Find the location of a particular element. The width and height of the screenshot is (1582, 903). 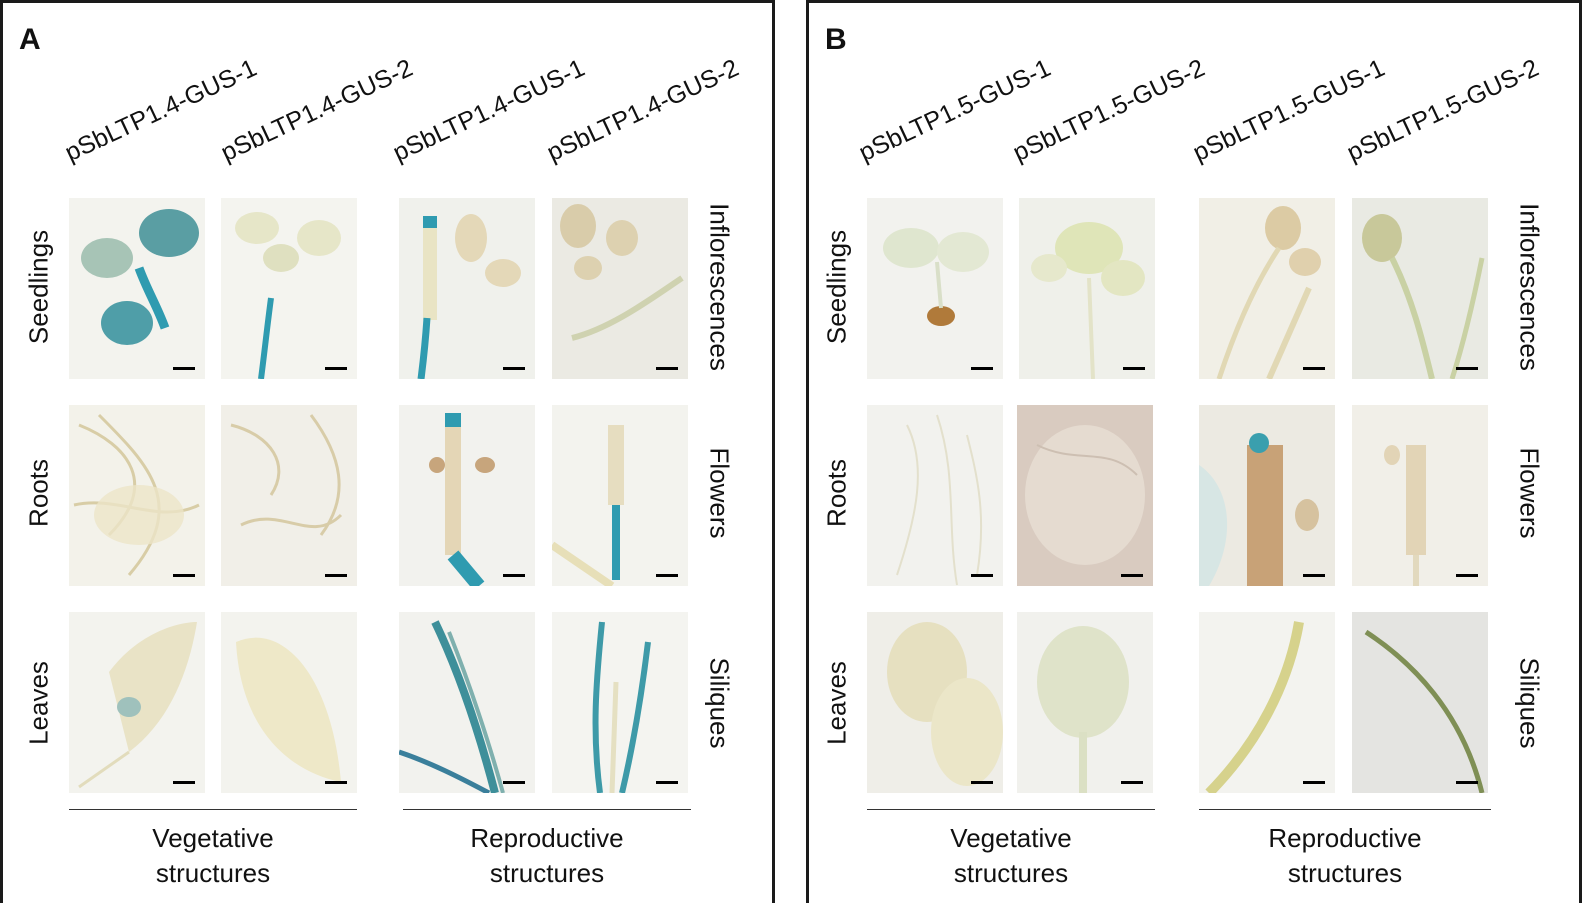

panel-letter: B is located at coordinates (836, 39).